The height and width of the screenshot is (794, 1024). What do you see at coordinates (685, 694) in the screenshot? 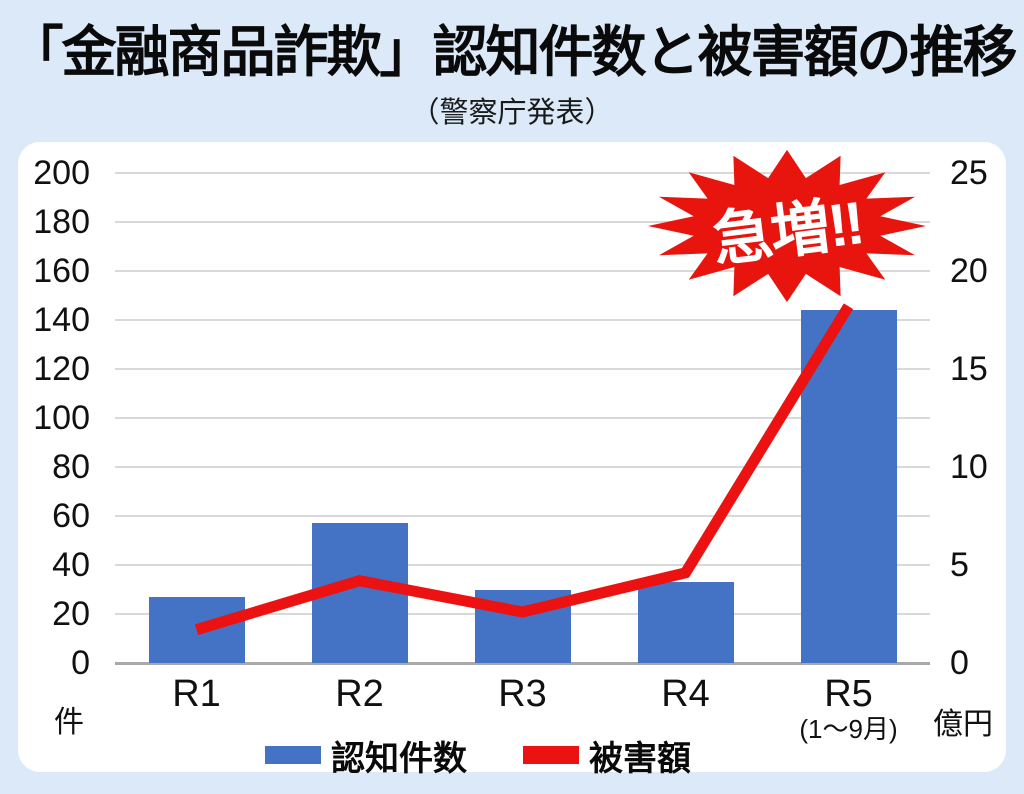
I see `x-label-R4: R4` at bounding box center [685, 694].